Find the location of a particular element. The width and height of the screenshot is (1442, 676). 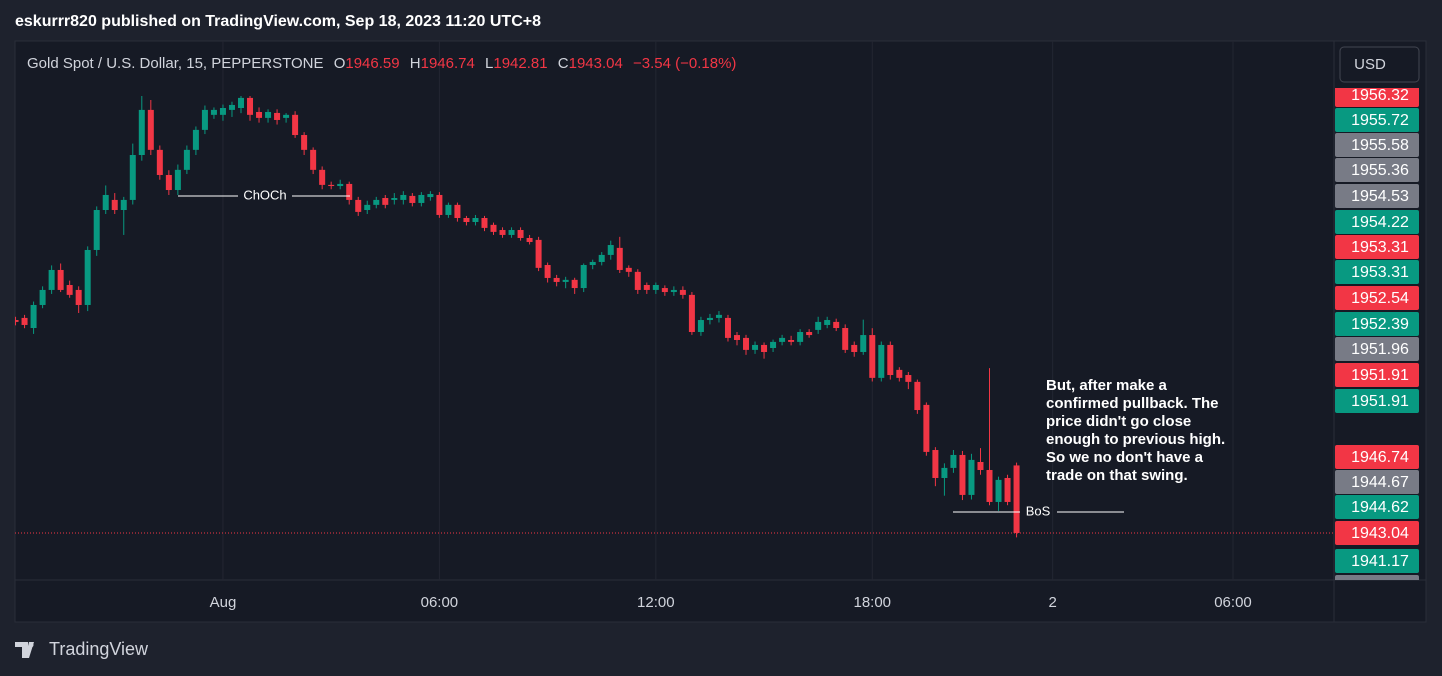

brand-logo: TradingView is located at coordinates (82, 649).